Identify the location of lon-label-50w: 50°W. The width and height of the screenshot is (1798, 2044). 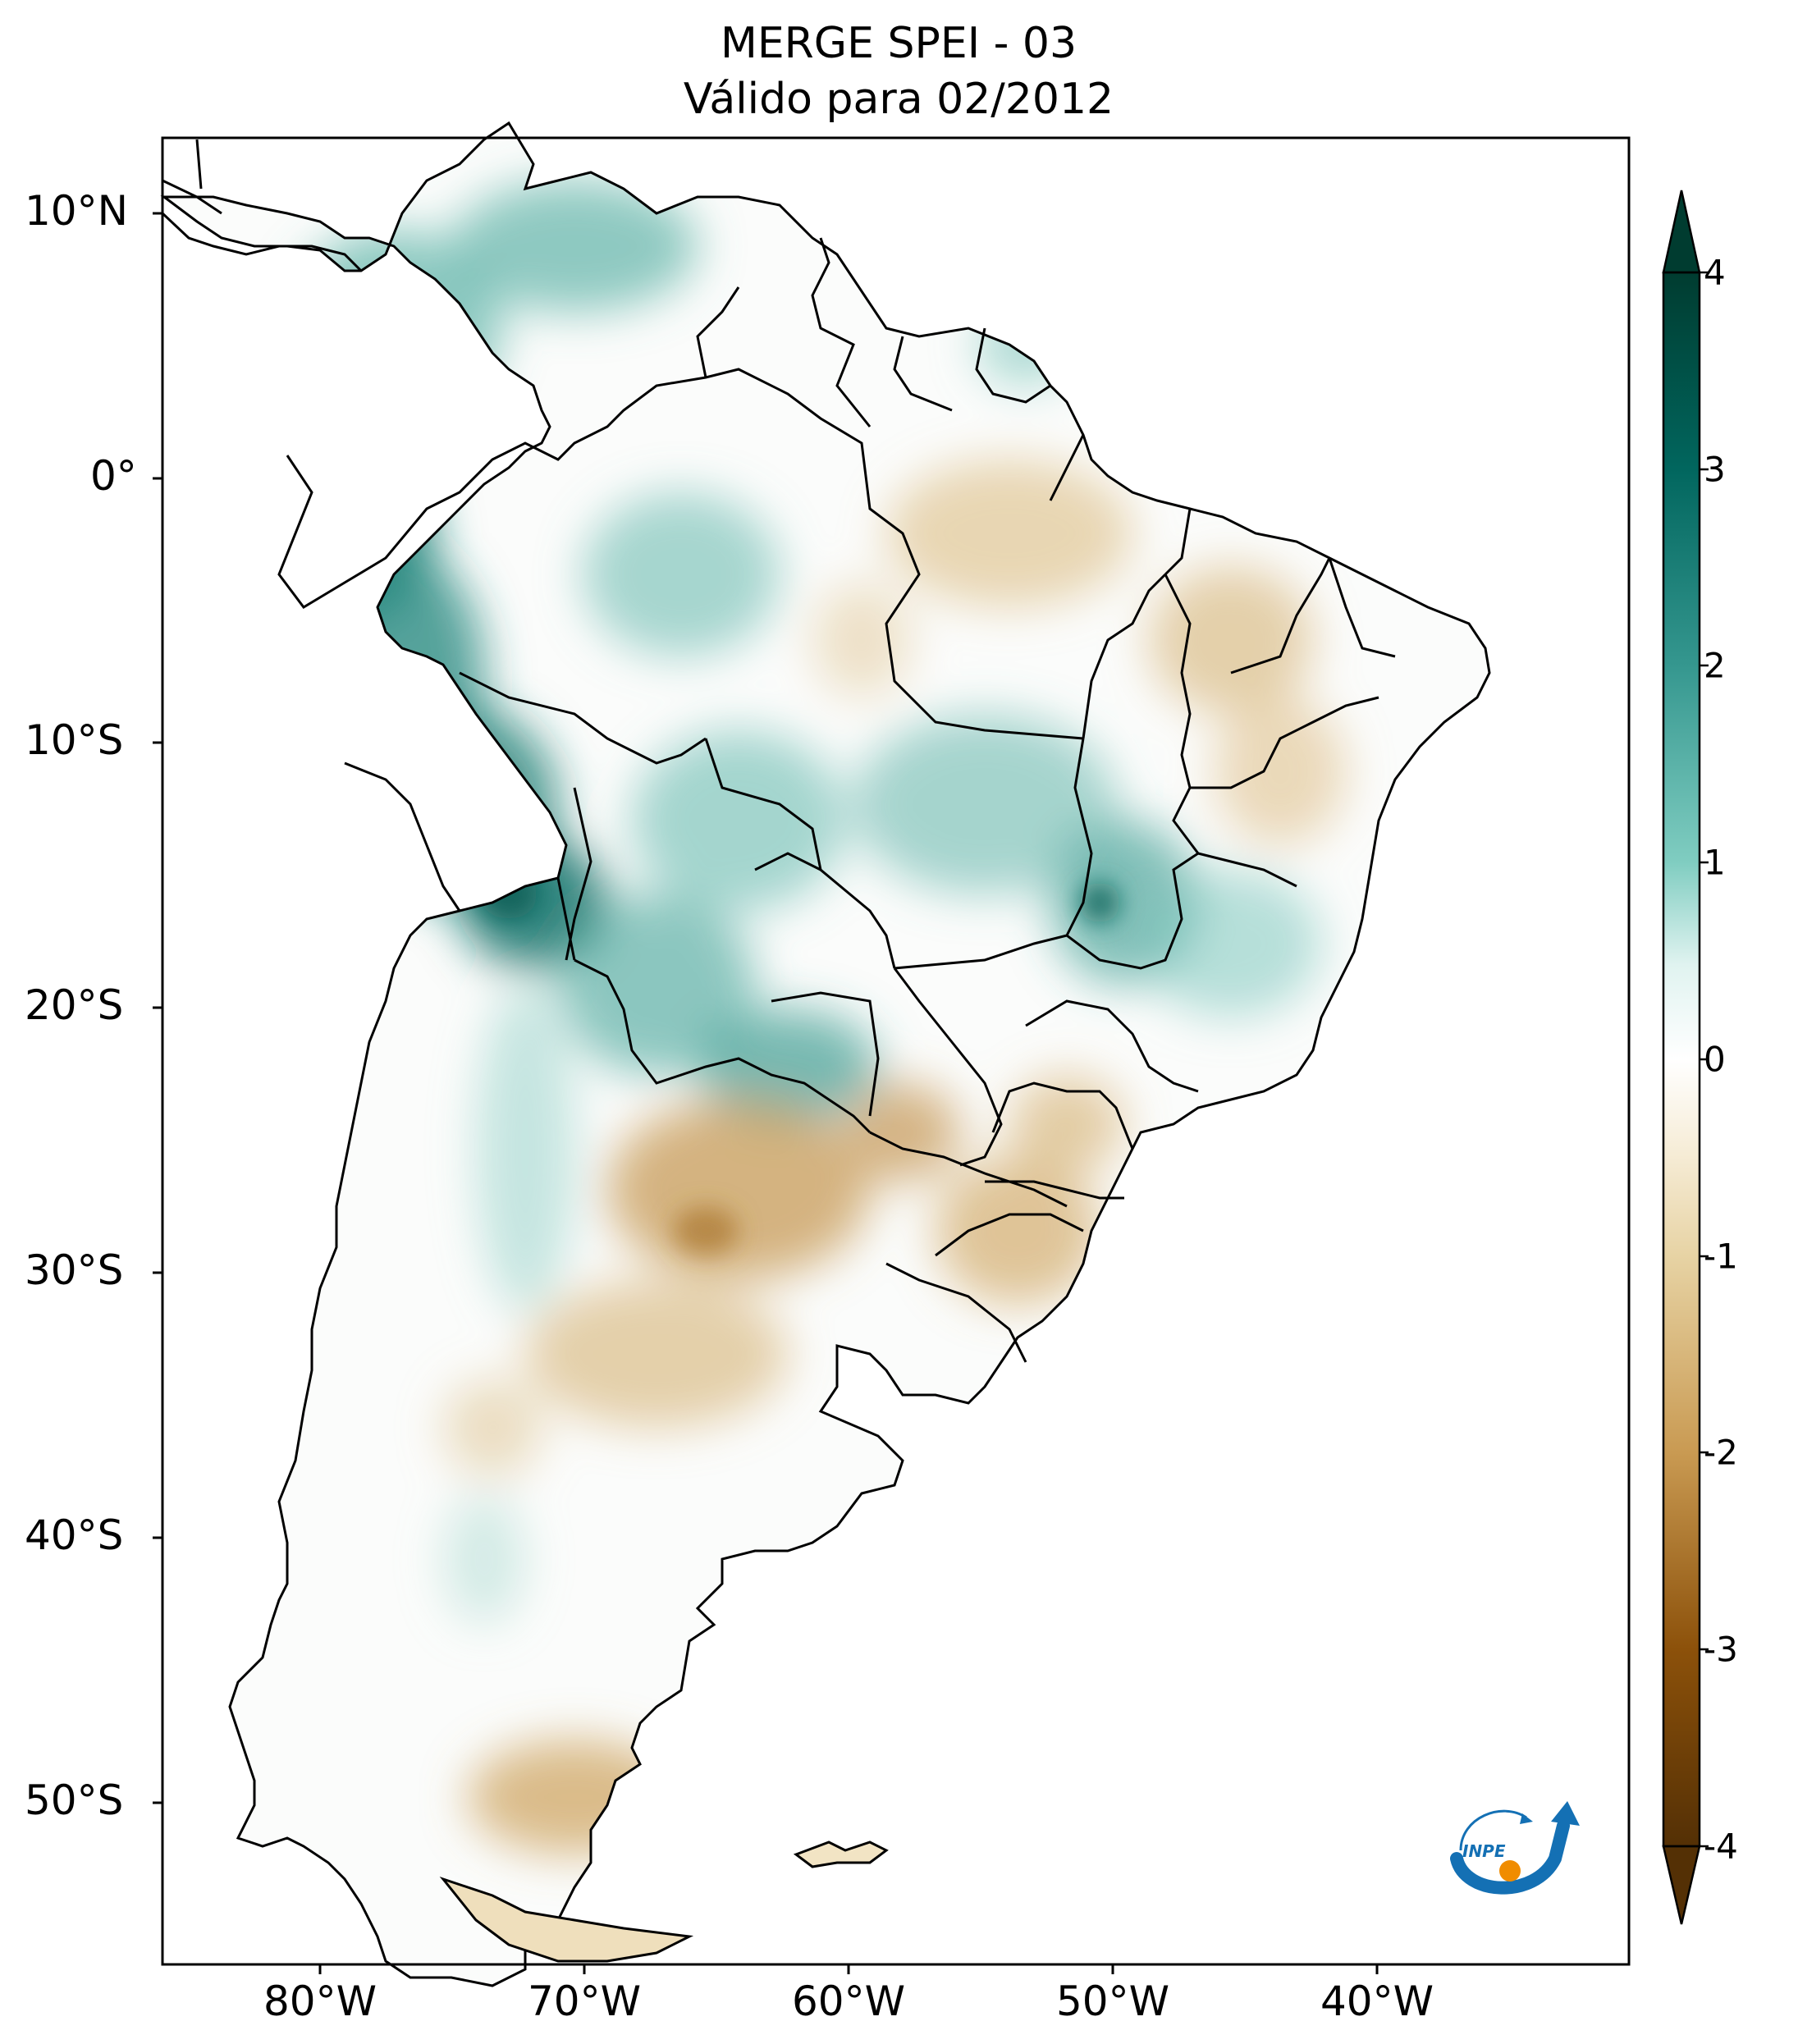
(1112, 2002).